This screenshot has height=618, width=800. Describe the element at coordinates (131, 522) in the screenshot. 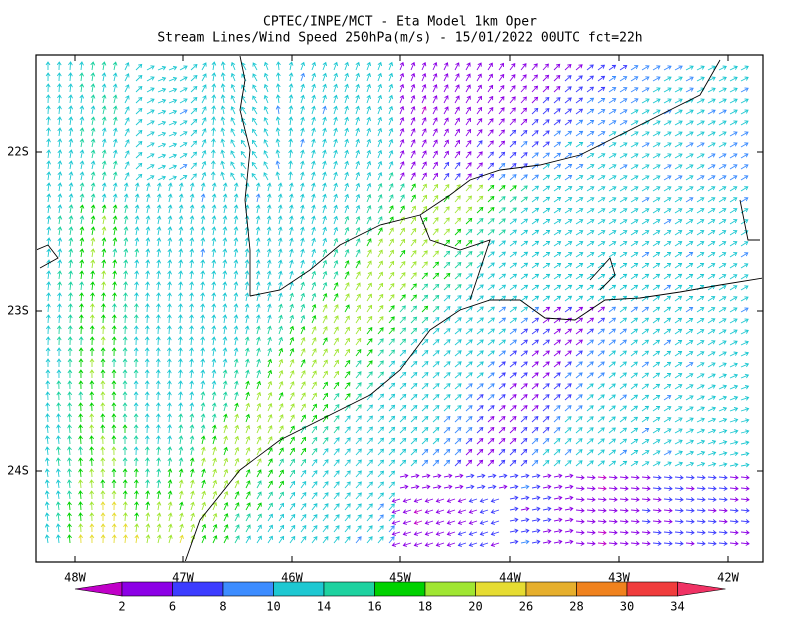

I see `wind-arrows` at that location.